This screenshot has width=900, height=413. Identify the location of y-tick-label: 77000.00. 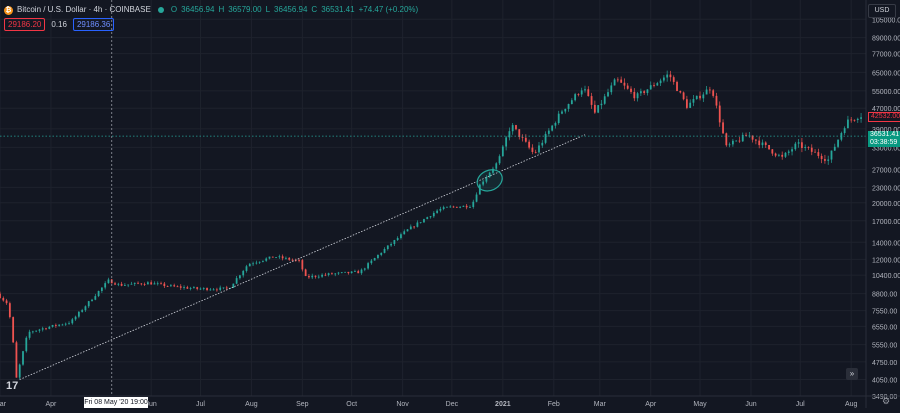
(886, 55).